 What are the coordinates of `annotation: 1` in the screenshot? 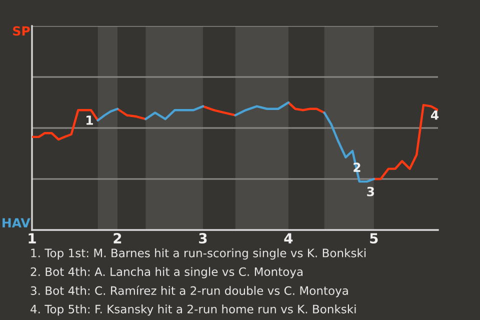 It's located at (89, 120).